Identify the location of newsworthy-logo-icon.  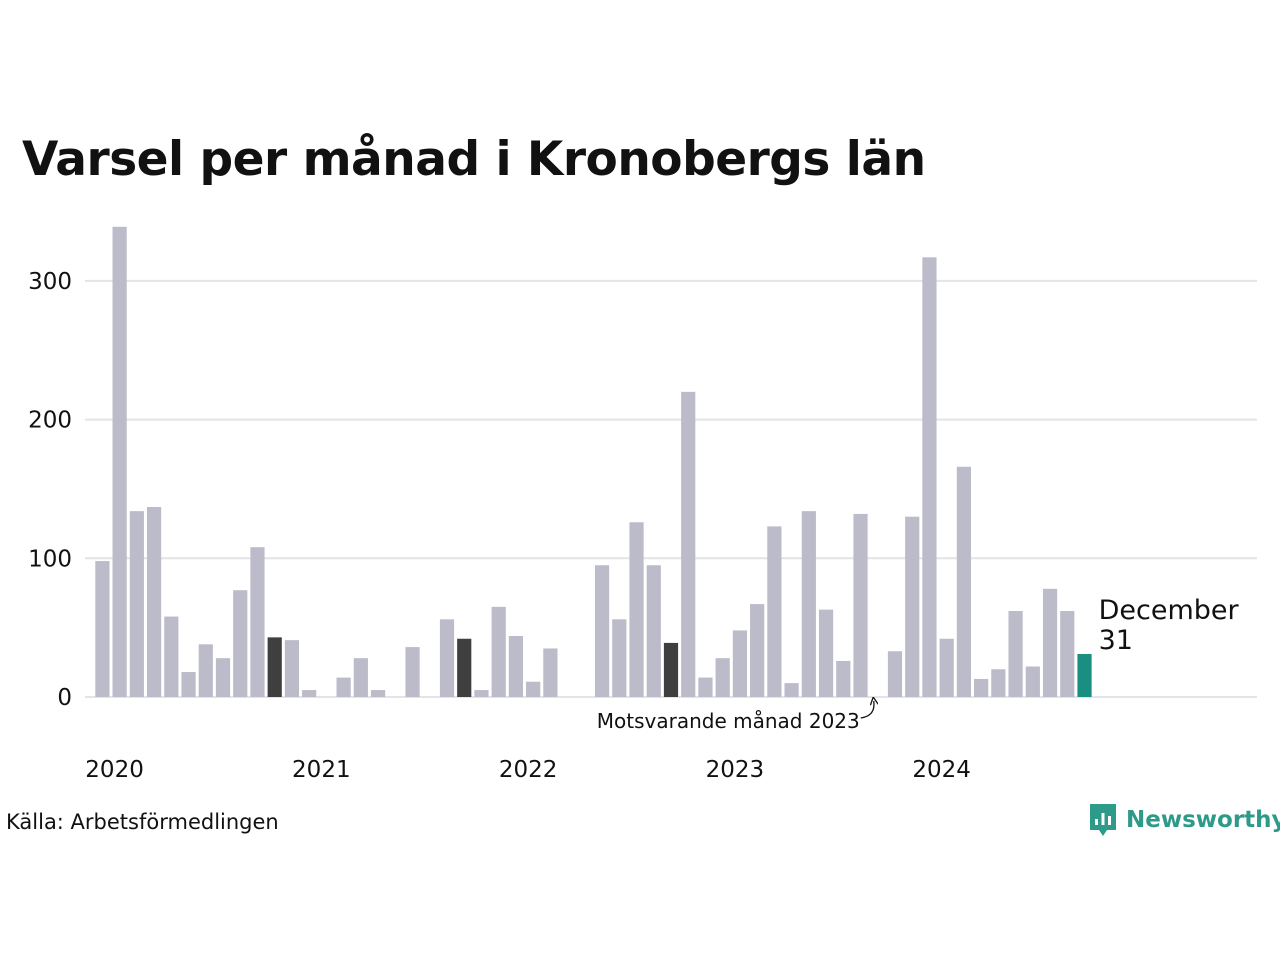
(1103, 820).